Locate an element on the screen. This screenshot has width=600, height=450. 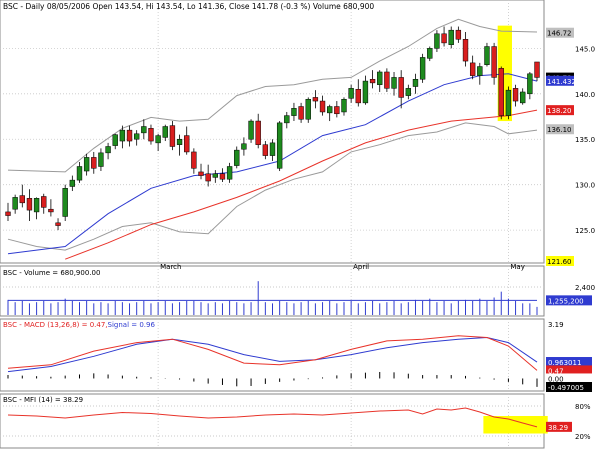
macd-marker-label: -0.497005 is located at coordinates (566, 388).